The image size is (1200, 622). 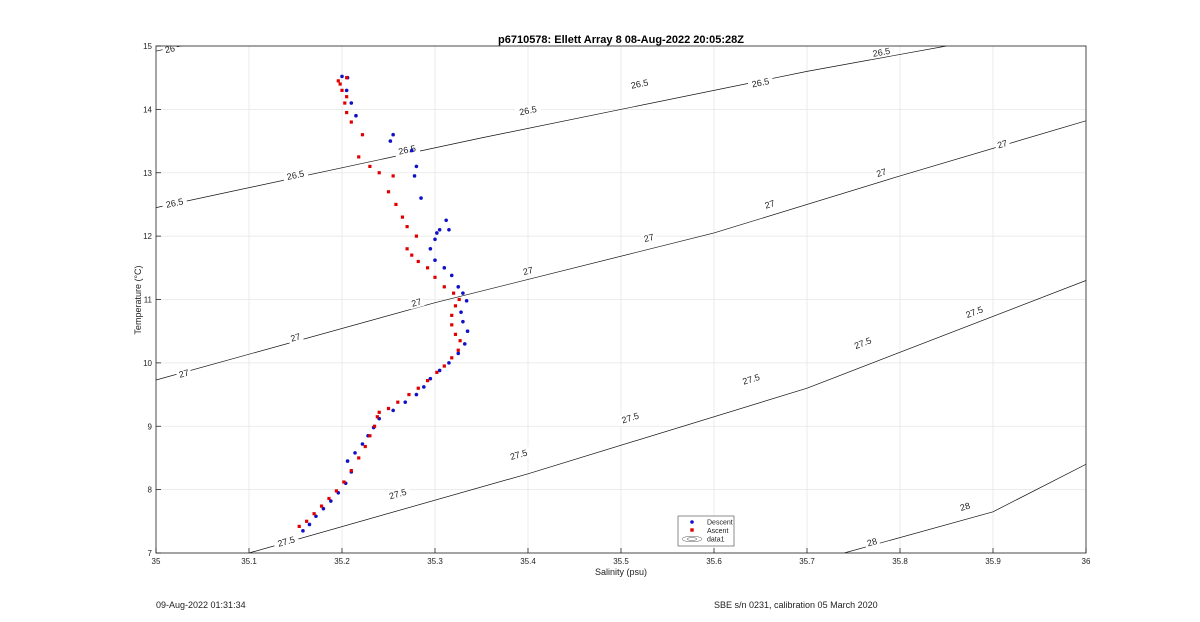 I want to click on legend: Descent Ascent data1, so click(x=706, y=531).